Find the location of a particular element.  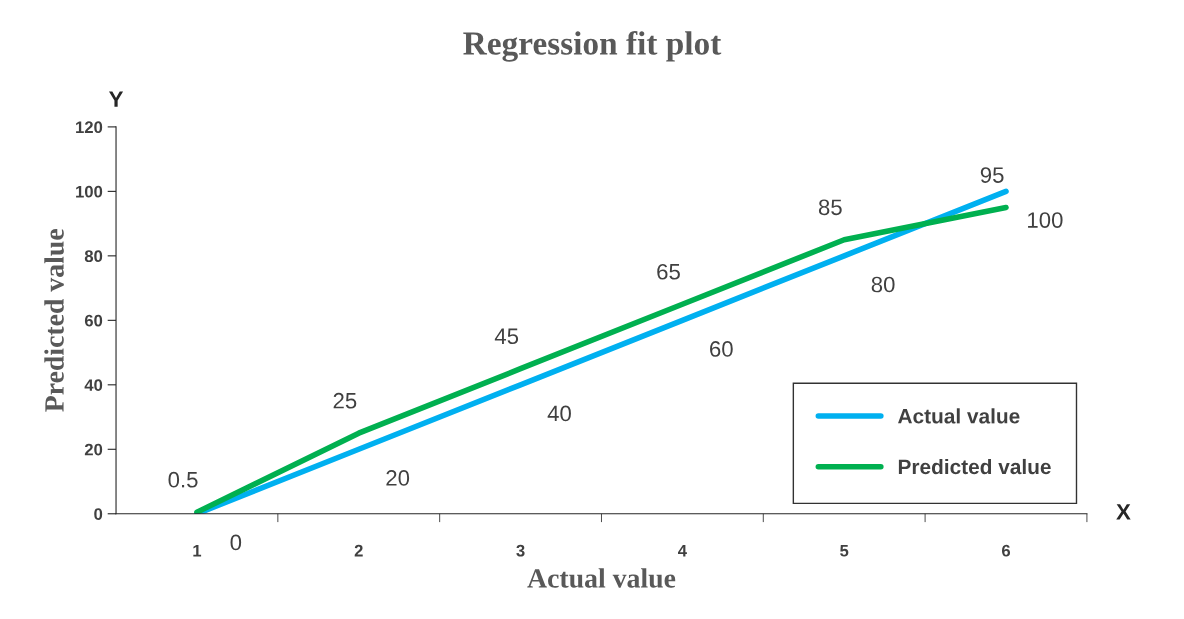

x-tick-label: 5 is located at coordinates (844, 550).